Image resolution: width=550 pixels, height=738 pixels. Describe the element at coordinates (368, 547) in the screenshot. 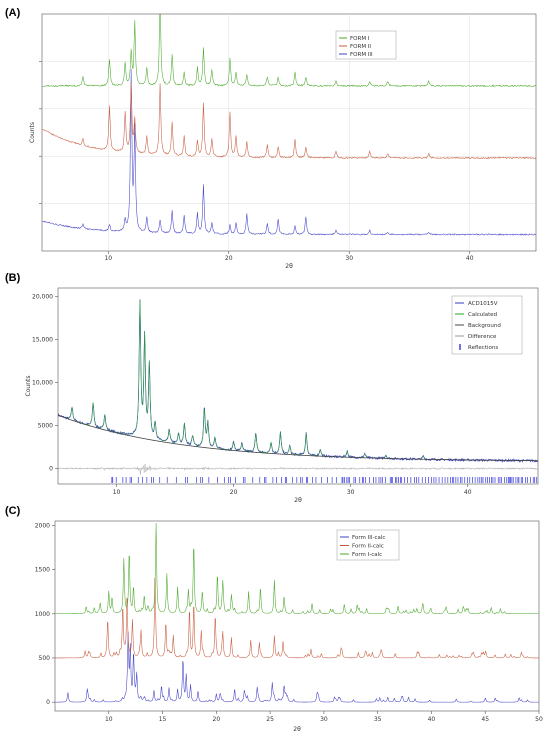

I see `panel-c-legend-label: Form II-calc` at that location.